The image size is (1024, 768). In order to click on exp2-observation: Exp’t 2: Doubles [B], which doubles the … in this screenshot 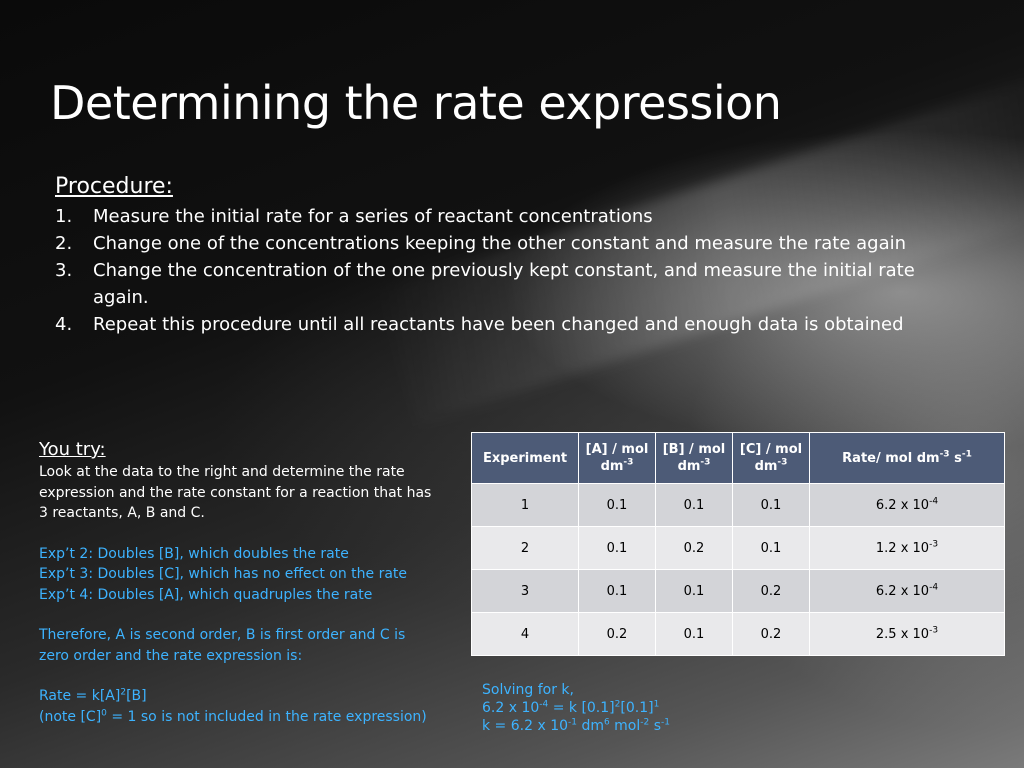, I will do `click(194, 553)`.